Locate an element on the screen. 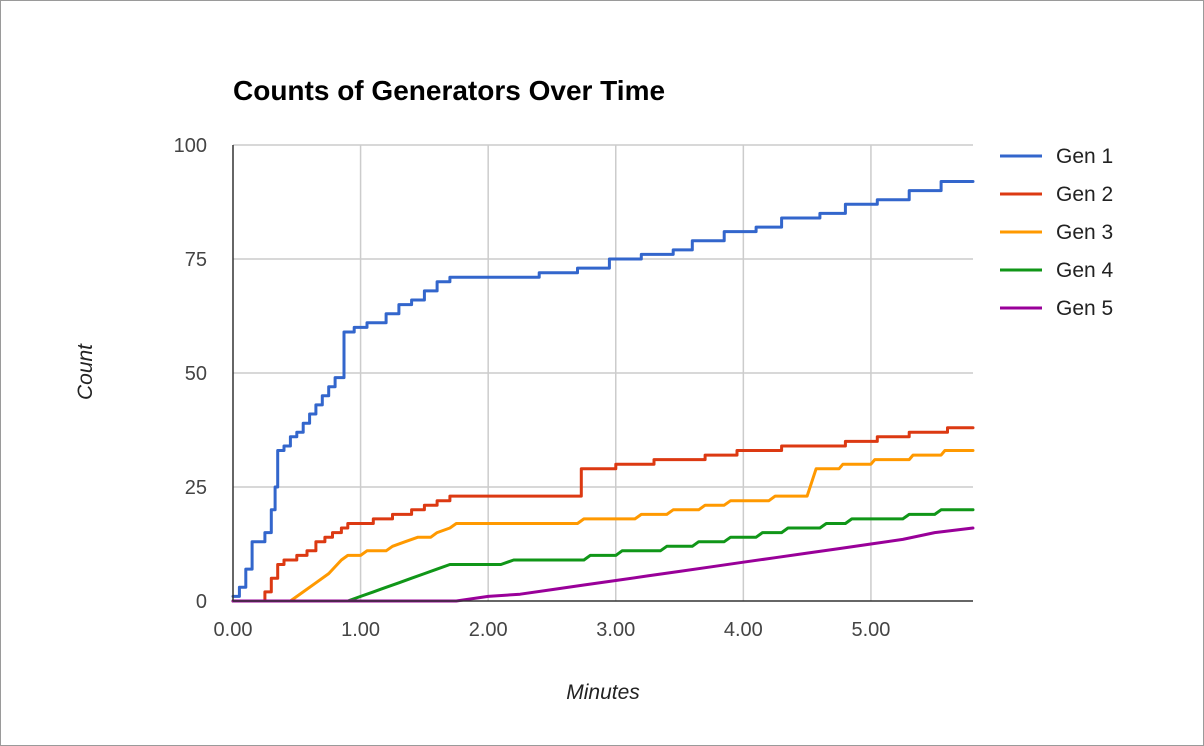 The height and width of the screenshot is (746, 1204). y-tick-label: 25 is located at coordinates (196, 488).